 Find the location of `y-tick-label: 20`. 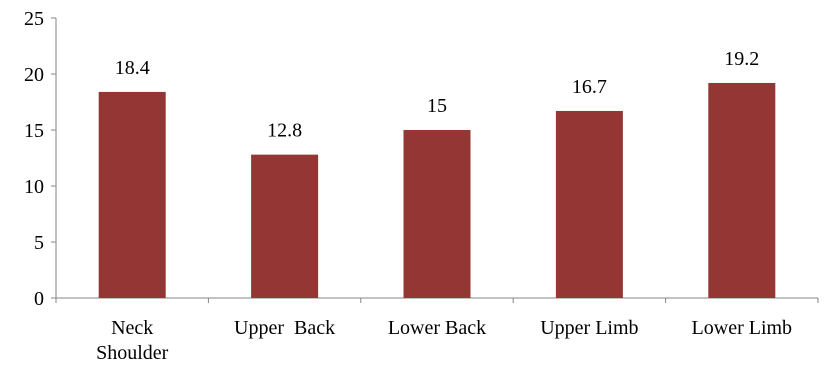

y-tick-label: 20 is located at coordinates (34, 75).